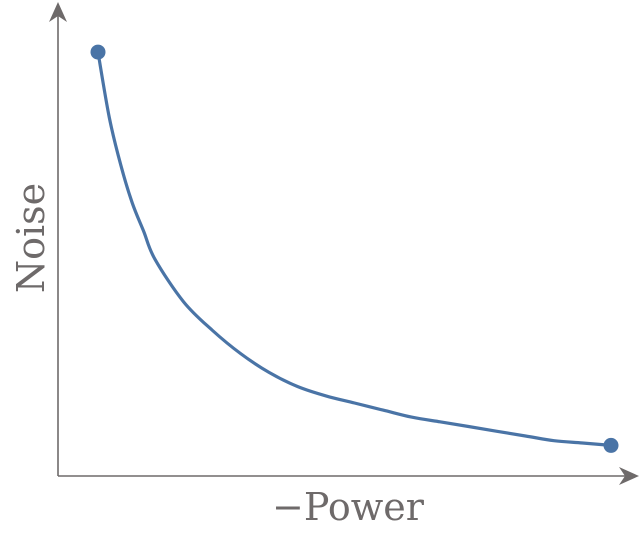  Describe the element at coordinates (611, 445) in the screenshot. I see `end-point-marker` at that location.